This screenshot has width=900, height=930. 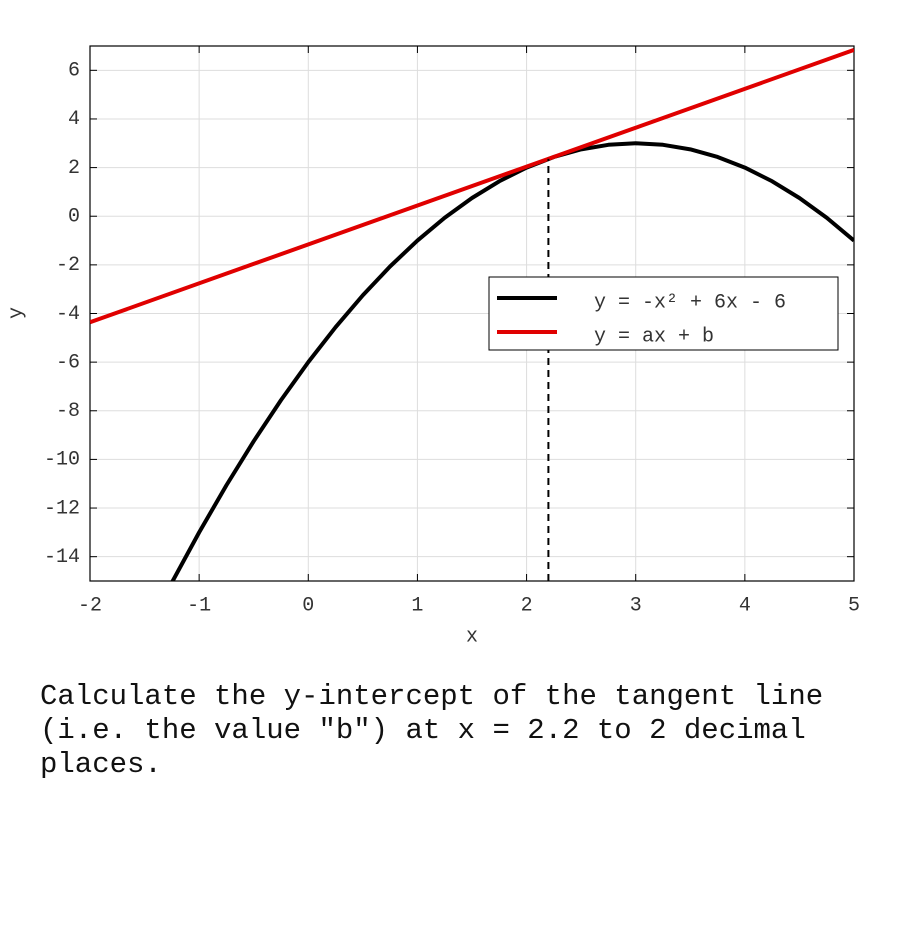 What do you see at coordinates (68, 314) in the screenshot?
I see `y-tick-label: -4` at bounding box center [68, 314].